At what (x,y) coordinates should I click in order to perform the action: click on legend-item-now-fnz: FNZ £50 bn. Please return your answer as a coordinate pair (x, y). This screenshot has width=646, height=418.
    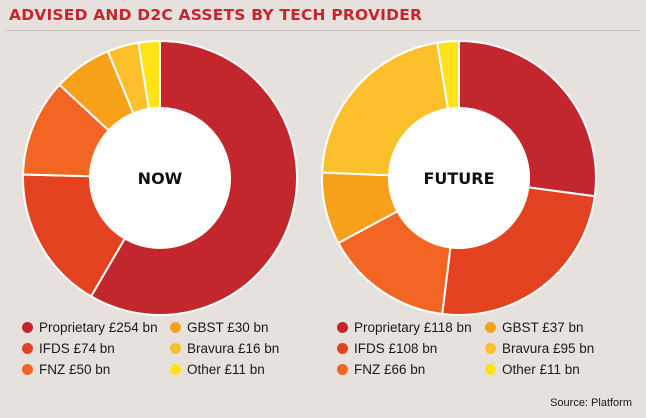
    Looking at the image, I should click on (66, 369).